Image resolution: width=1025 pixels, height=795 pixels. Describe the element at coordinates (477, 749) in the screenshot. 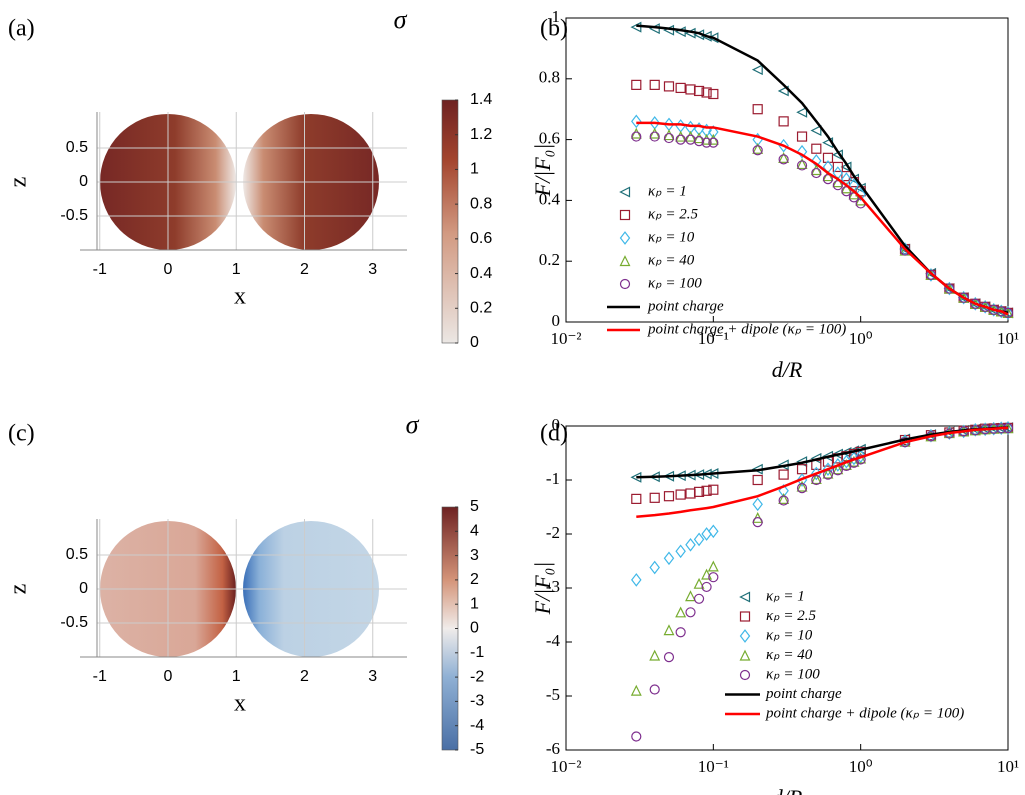

I see `colorbar-tick-label: -5` at that location.